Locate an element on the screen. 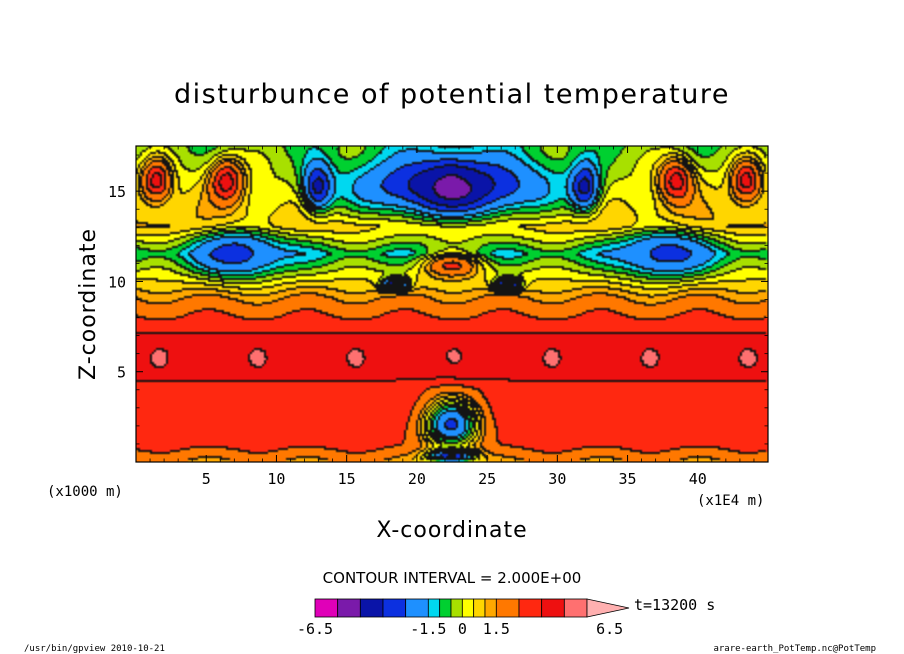 Image resolution: width=904 pixels, height=654 pixels. x-tick-label: 15 is located at coordinates (347, 479).